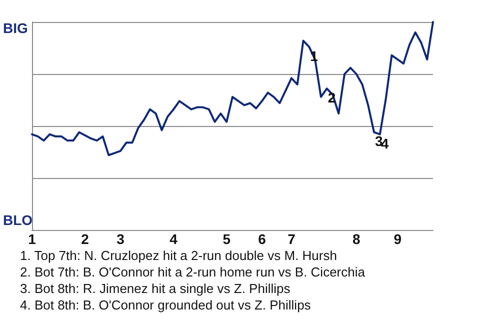  I want to click on x-tick-label: 2, so click(85, 239).